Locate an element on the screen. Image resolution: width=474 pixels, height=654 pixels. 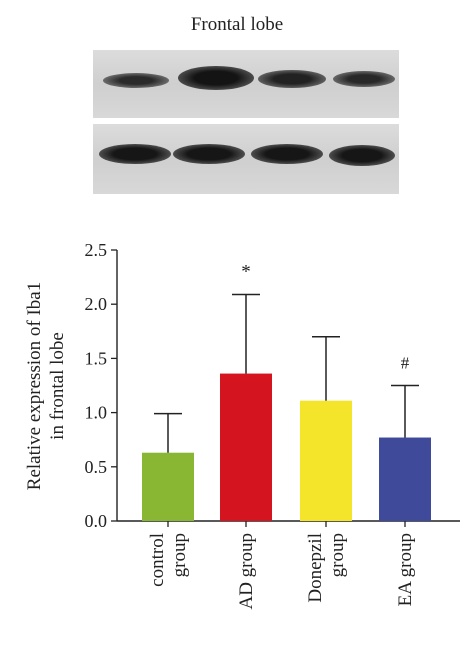
y-tick-label: 0.5 is located at coordinates (96, 467).